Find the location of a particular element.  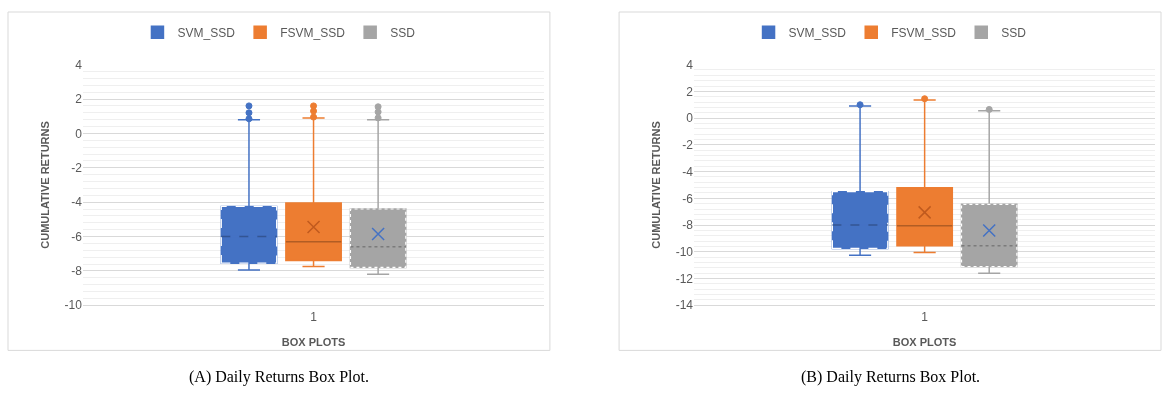

text: (B) Daily Returns Box Plot. is located at coordinates (891, 377).